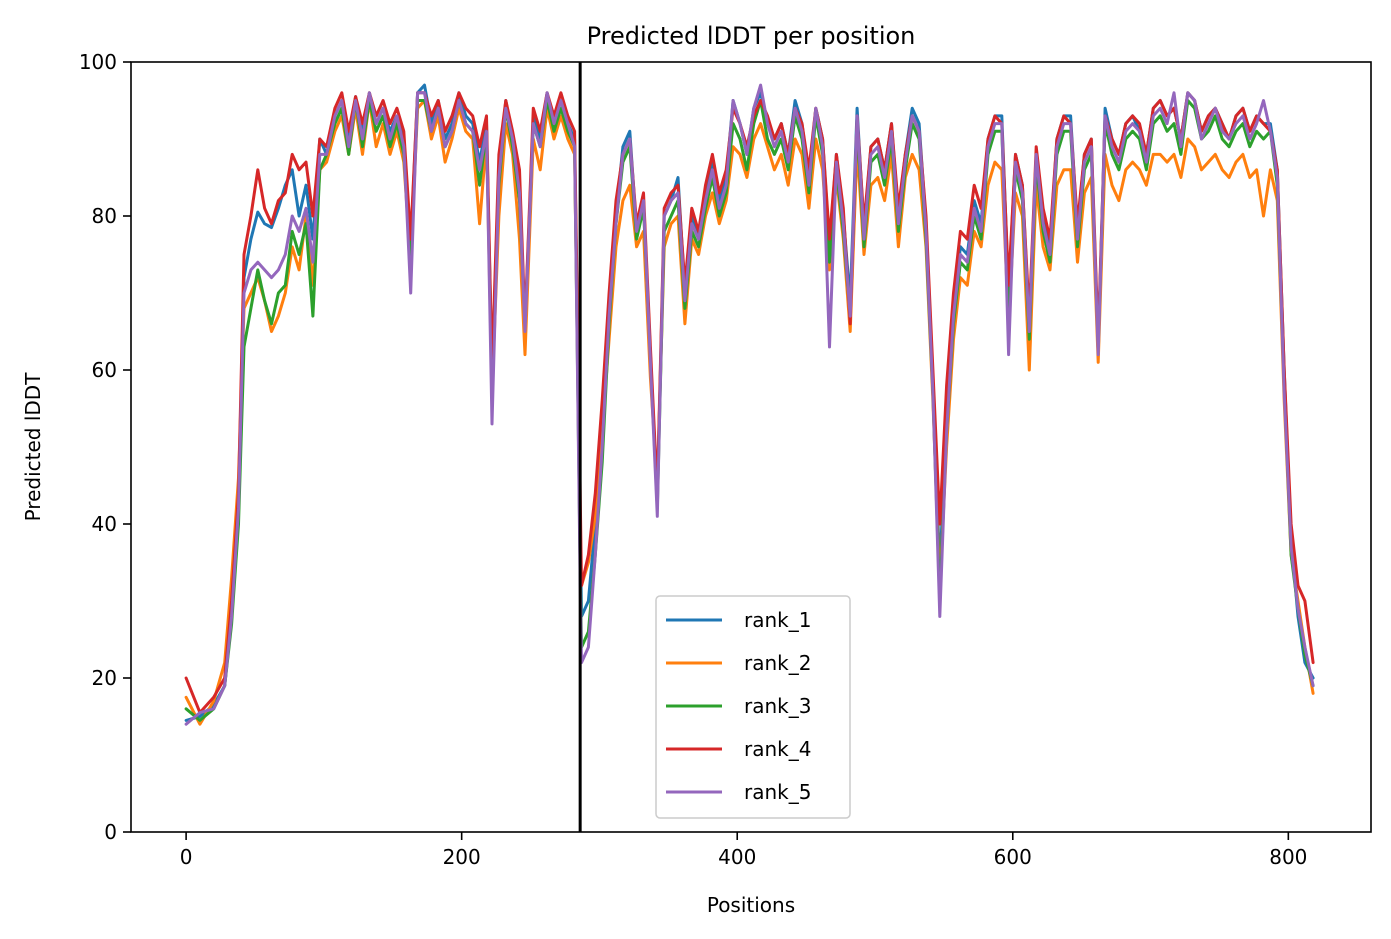 The image size is (1391, 939). I want to click on x-axis-ticks: 0 200 400 600 800, so click(743, 850).